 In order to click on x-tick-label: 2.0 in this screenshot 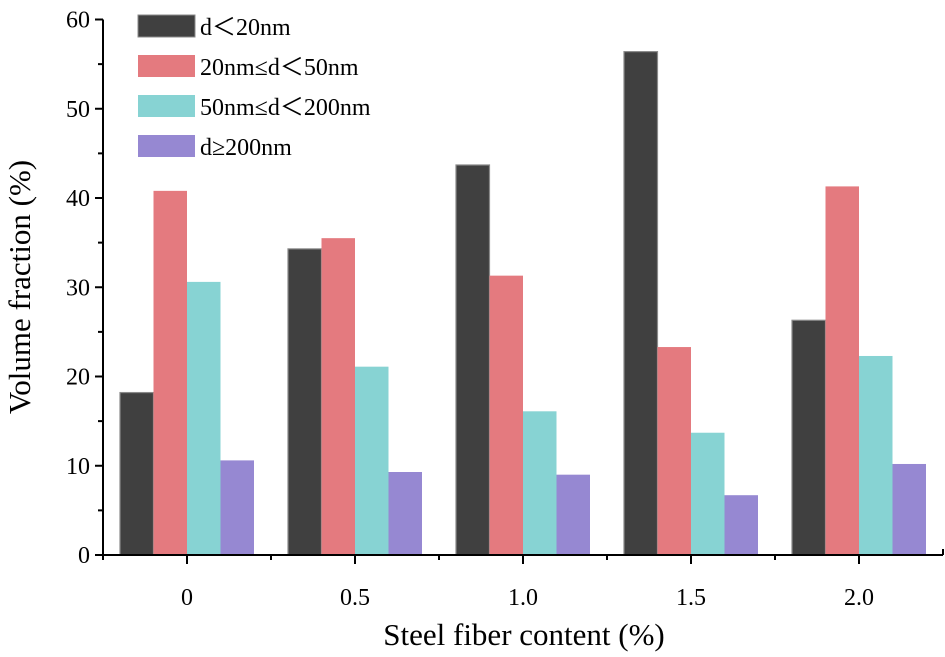, I will do `click(859, 598)`.